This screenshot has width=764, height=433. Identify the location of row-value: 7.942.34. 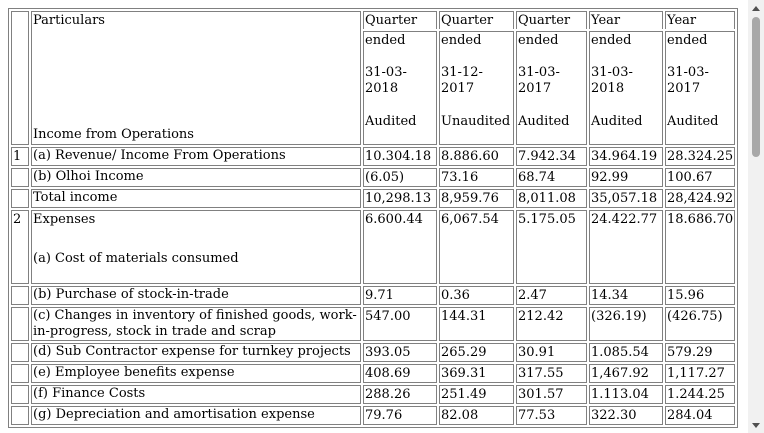
(547, 156).